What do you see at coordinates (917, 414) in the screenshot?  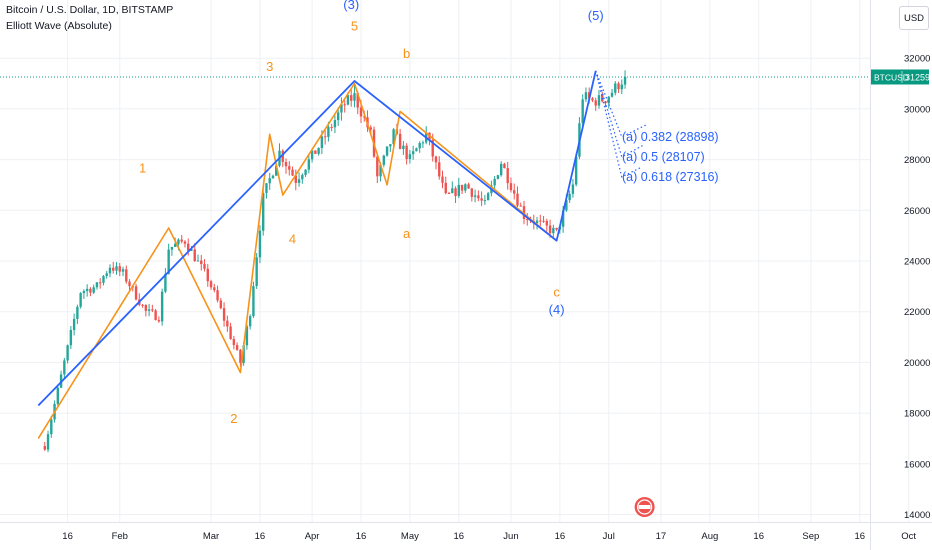 I see `y-tick-label: 18000` at bounding box center [917, 414].